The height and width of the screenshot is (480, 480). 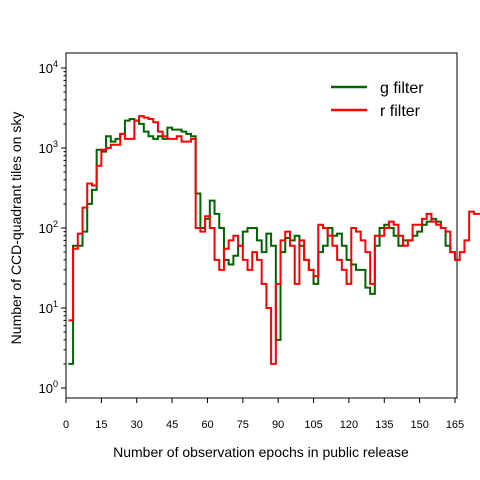 What do you see at coordinates (48, 227) in the screenshot?
I see `y-tick-label: 10²` at bounding box center [48, 227].